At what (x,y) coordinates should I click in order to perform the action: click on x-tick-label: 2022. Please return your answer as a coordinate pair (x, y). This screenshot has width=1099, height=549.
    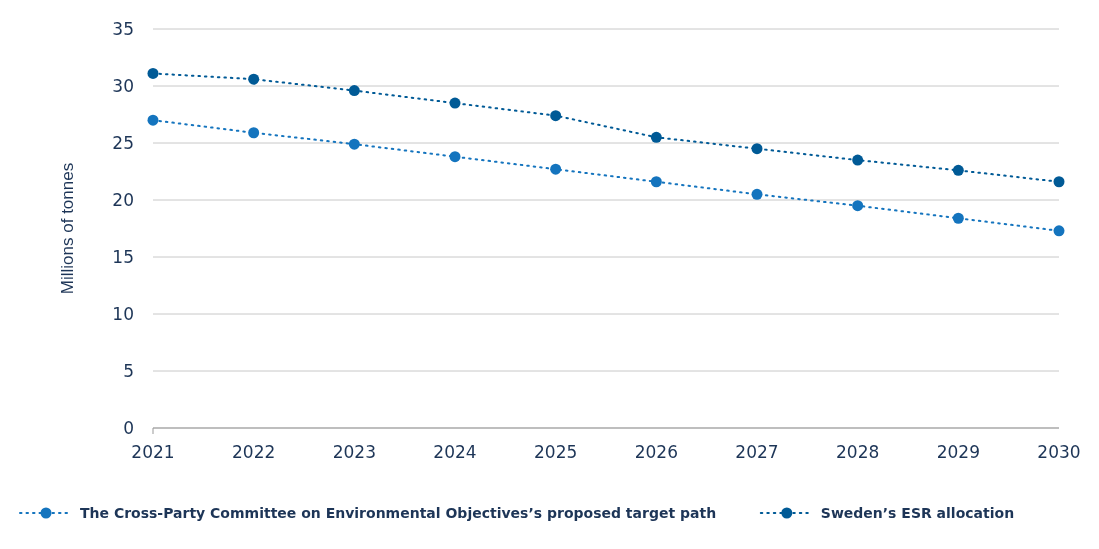
    Looking at the image, I should click on (254, 452).